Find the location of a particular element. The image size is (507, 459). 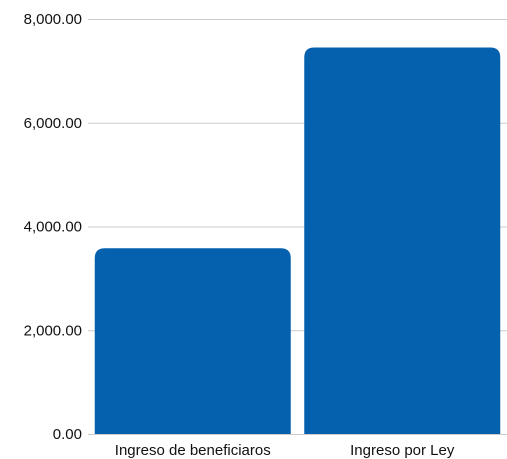

y-tick-label: 8,000.00 is located at coordinates (53, 19).